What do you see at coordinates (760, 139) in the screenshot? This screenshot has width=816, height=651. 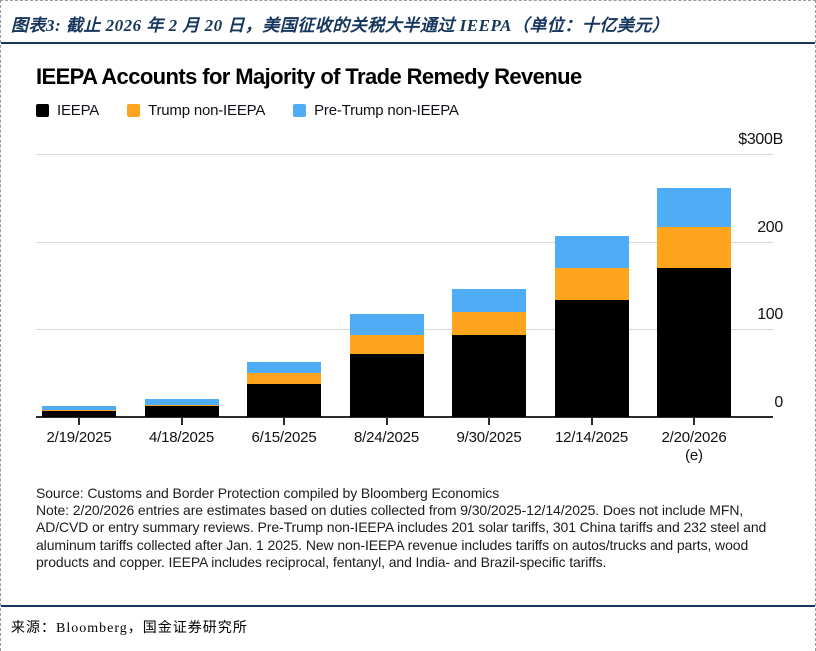 I see `y-axis-label-300: $300B` at bounding box center [760, 139].